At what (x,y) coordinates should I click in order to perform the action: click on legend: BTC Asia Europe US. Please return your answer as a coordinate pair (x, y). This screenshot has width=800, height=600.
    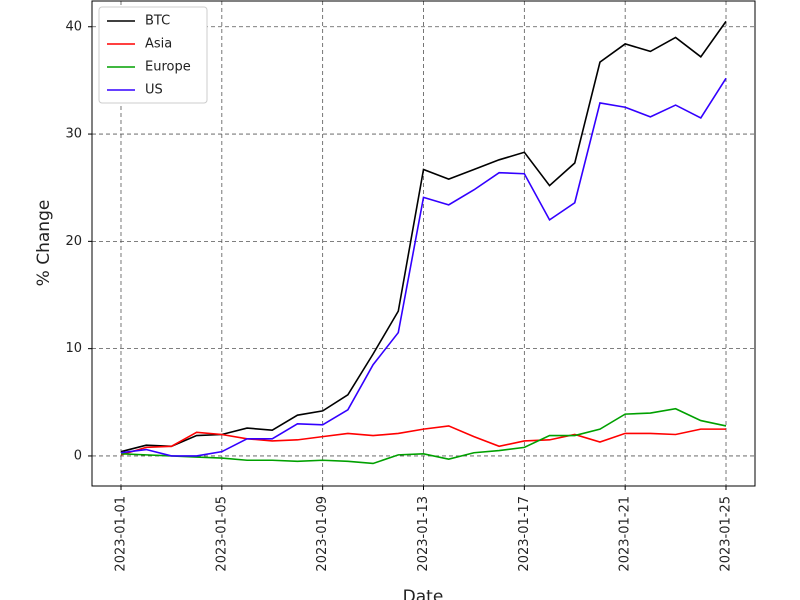
    Looking at the image, I should click on (153, 55).